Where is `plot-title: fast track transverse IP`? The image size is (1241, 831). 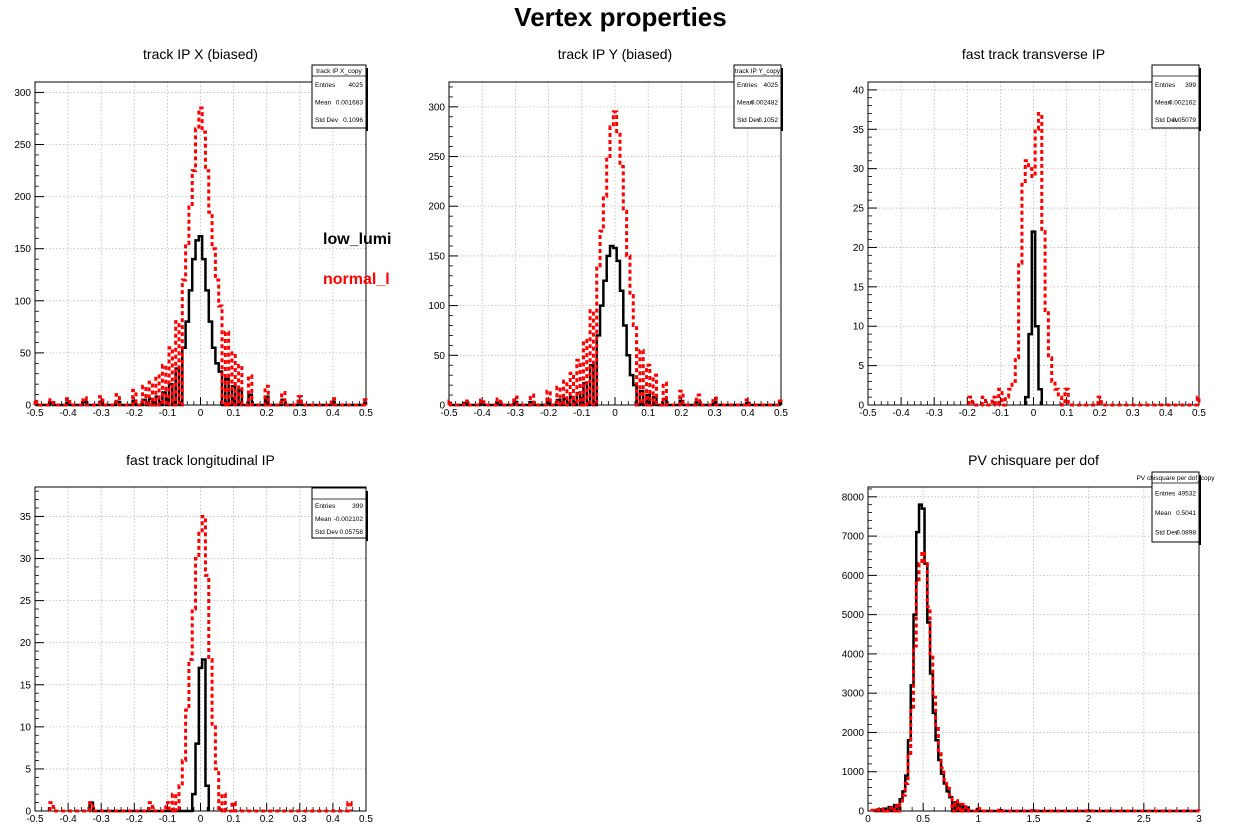 plot-title: fast track transverse IP is located at coordinates (1033, 54).